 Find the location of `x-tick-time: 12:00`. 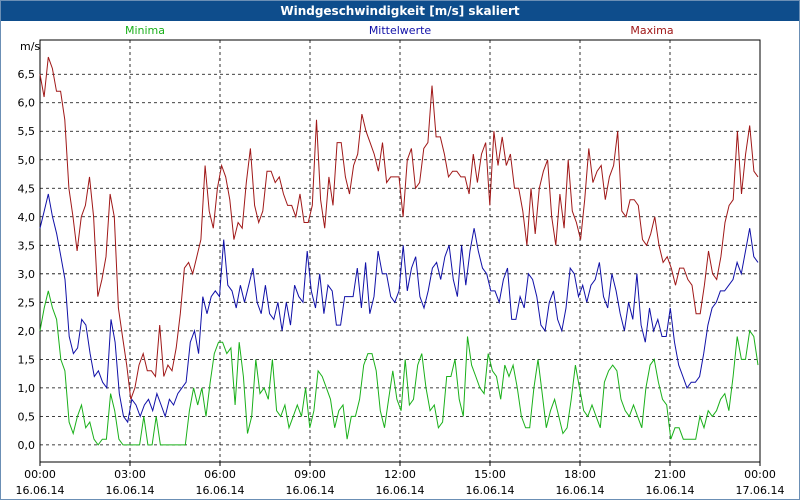

x-tick-time: 12:00 is located at coordinates (400, 474).